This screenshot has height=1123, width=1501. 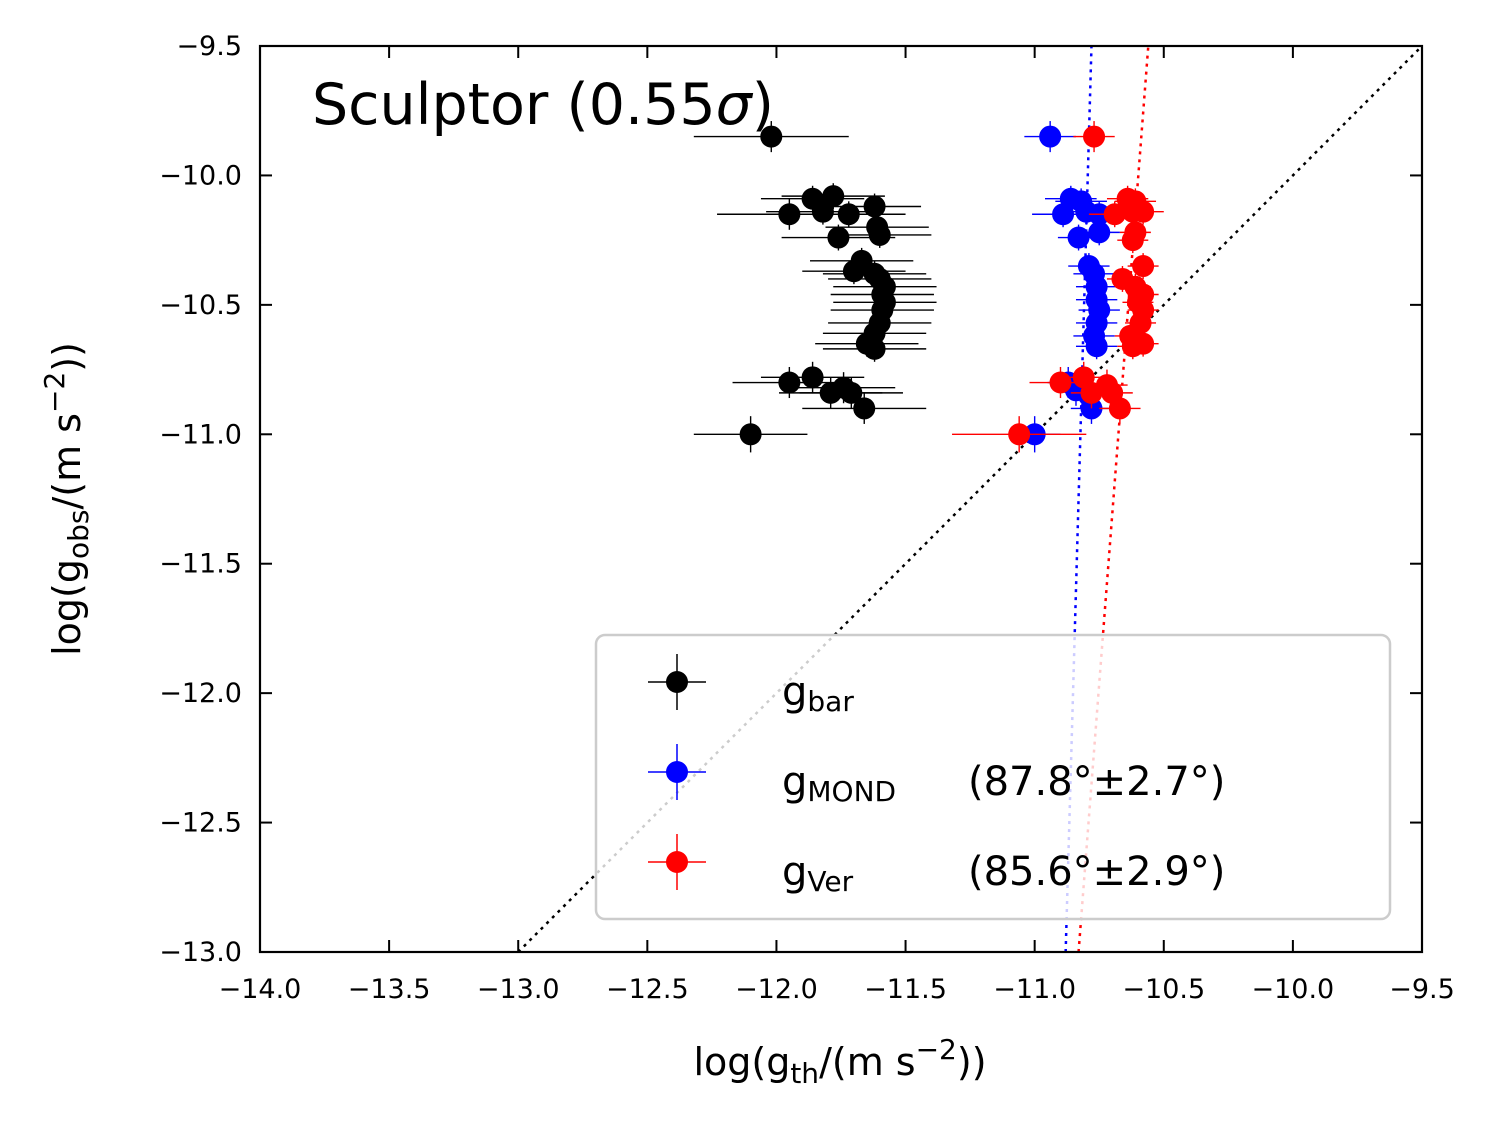 I want to click on legend-box, so click(x=993, y=777).